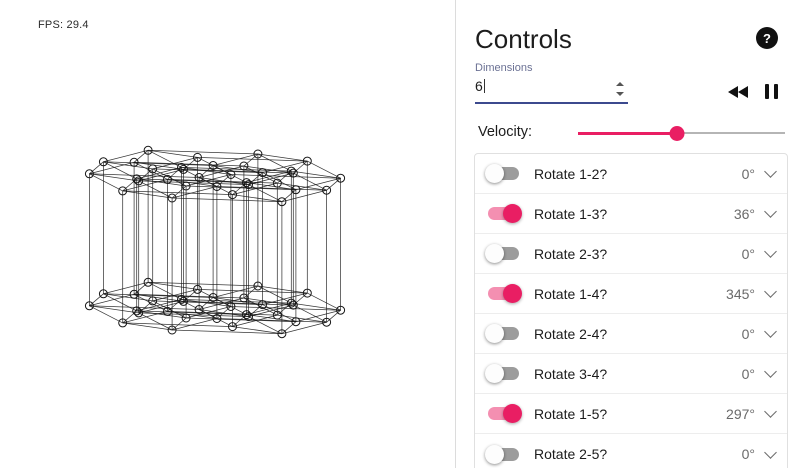 The width and height of the screenshot is (800, 468). I want to click on spinner-up-icon, so click(620, 84).